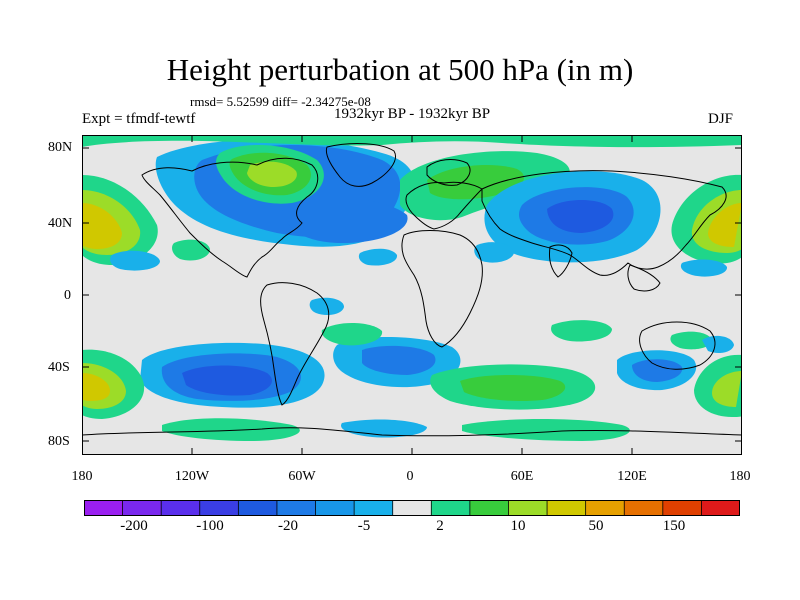  What do you see at coordinates (60, 223) in the screenshot?
I see `lat-label-40n: 40N` at bounding box center [60, 223].